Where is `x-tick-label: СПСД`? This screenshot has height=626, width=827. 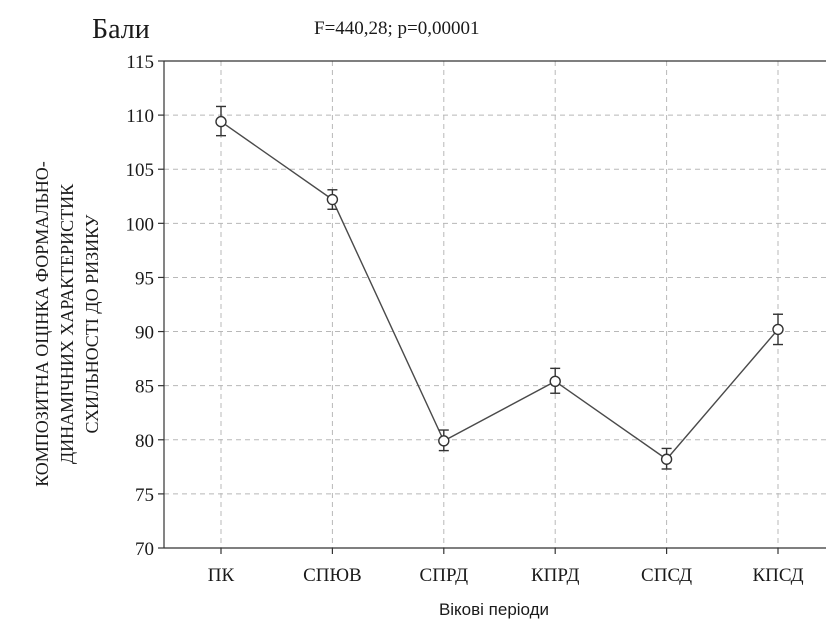 x-tick-label: СПСД is located at coordinates (666, 575).